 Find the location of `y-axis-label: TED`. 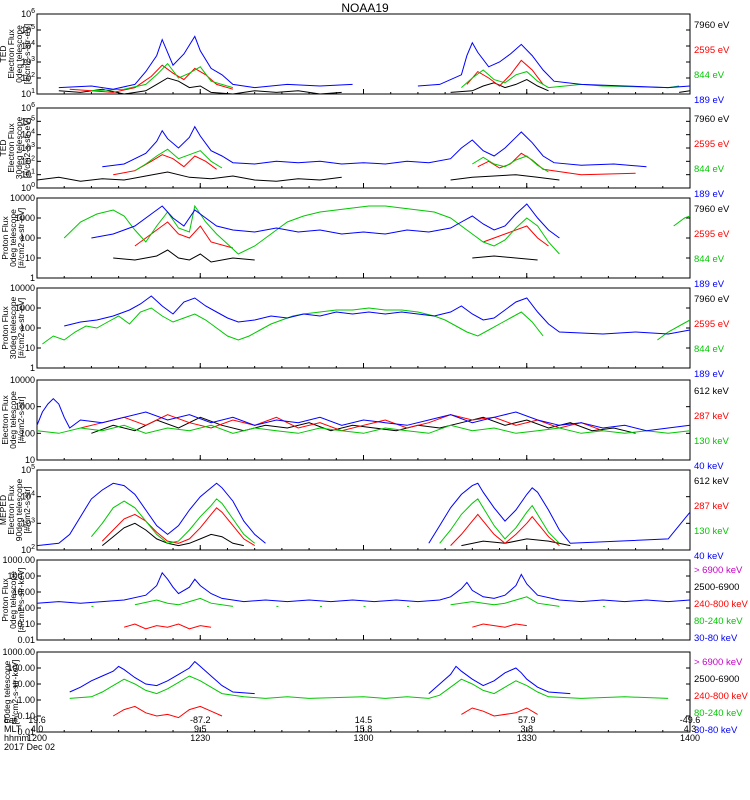

y-axis-label: TED is located at coordinates (4, 54).